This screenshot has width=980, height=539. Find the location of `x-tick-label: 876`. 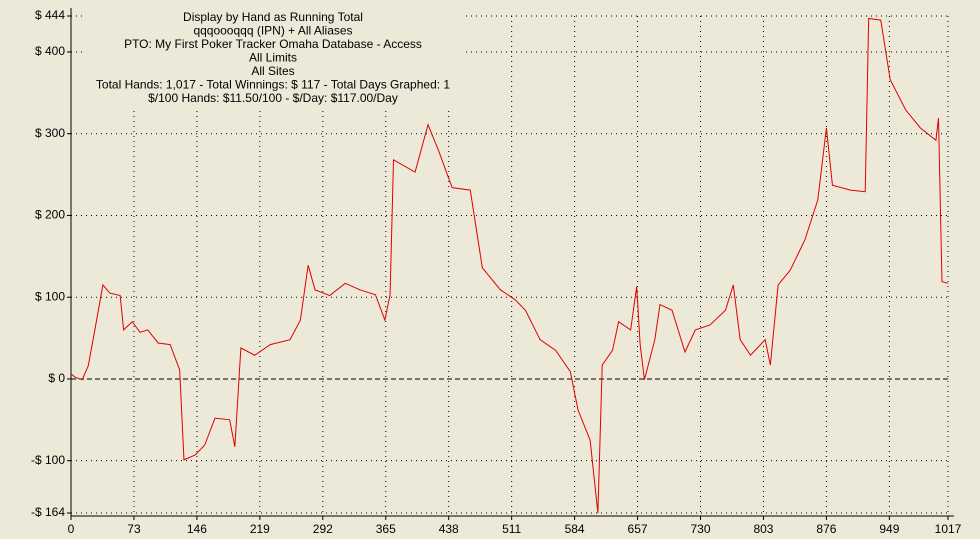

x-tick-label: 876 is located at coordinates (826, 529).